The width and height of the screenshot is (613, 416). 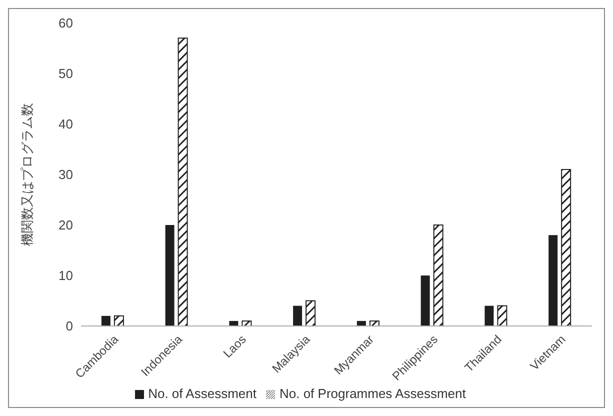 I want to click on y-tick-label: 60, so click(x=65, y=23).